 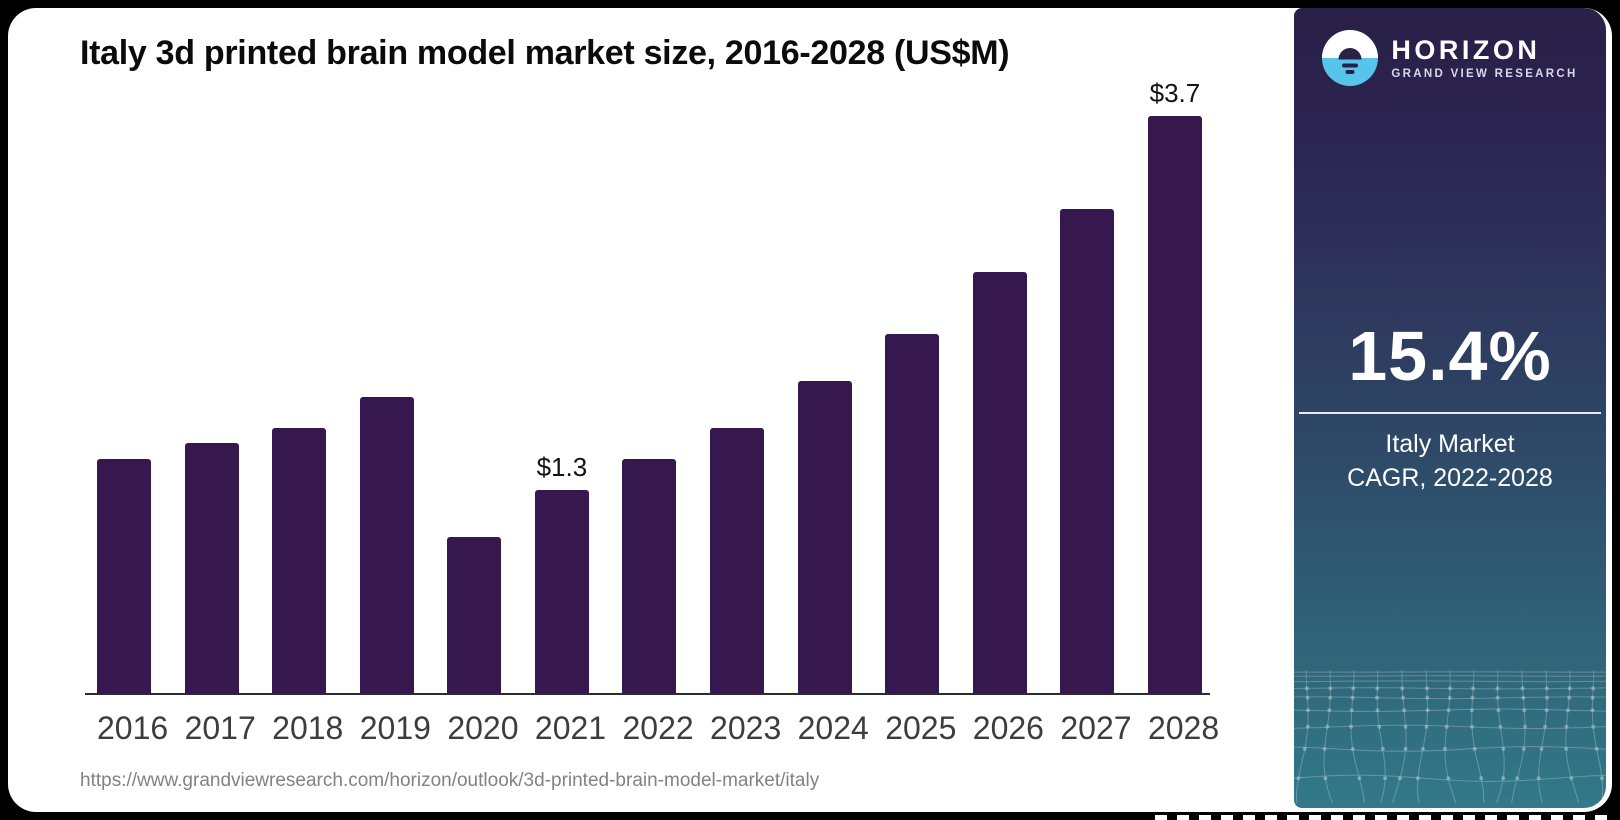 I want to click on bar-2026, so click(x=999, y=482).